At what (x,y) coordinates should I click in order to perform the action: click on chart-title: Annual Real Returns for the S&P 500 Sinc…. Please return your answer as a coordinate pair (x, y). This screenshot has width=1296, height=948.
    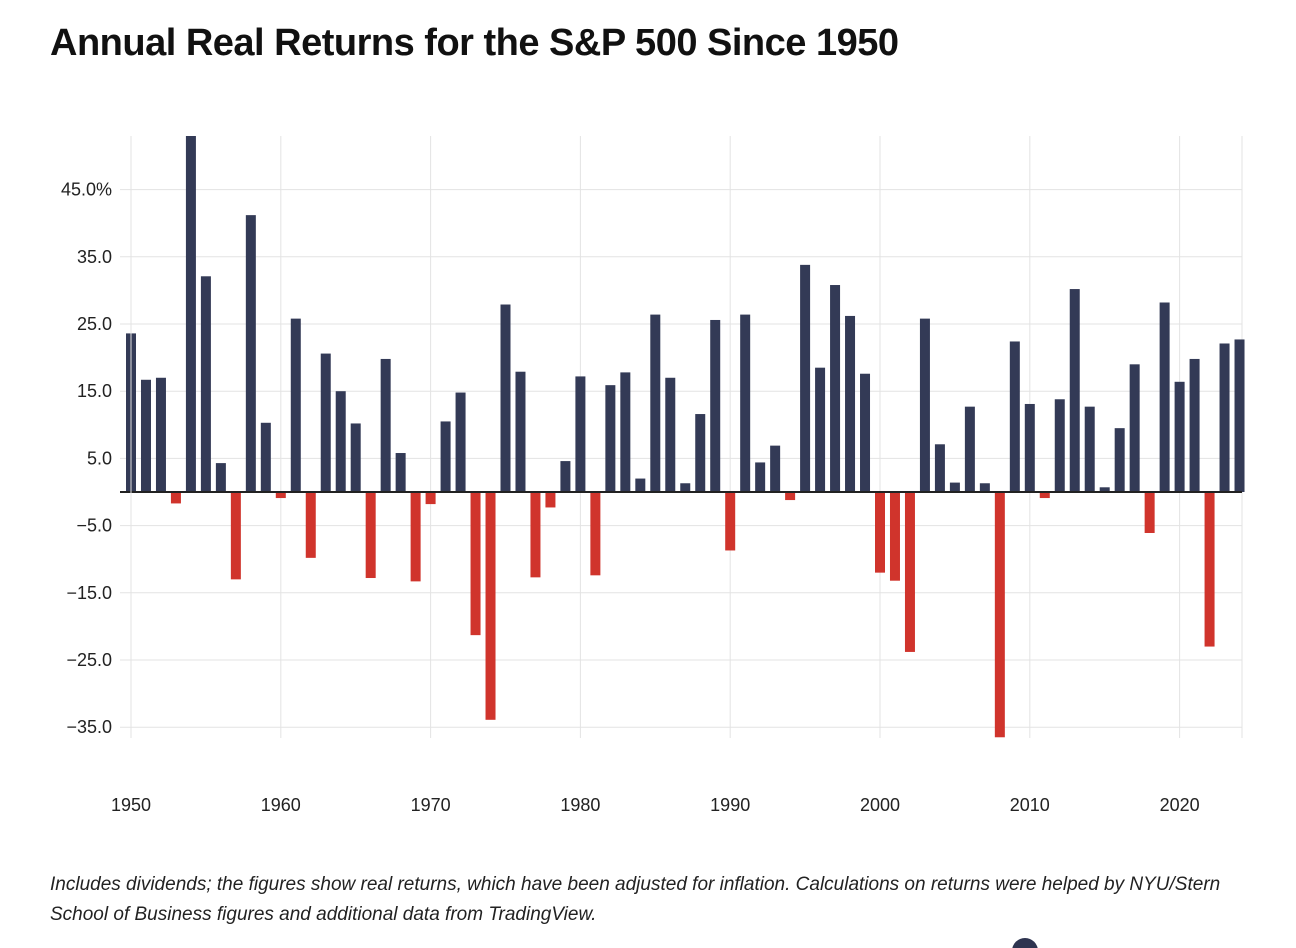
    Looking at the image, I should click on (474, 43).